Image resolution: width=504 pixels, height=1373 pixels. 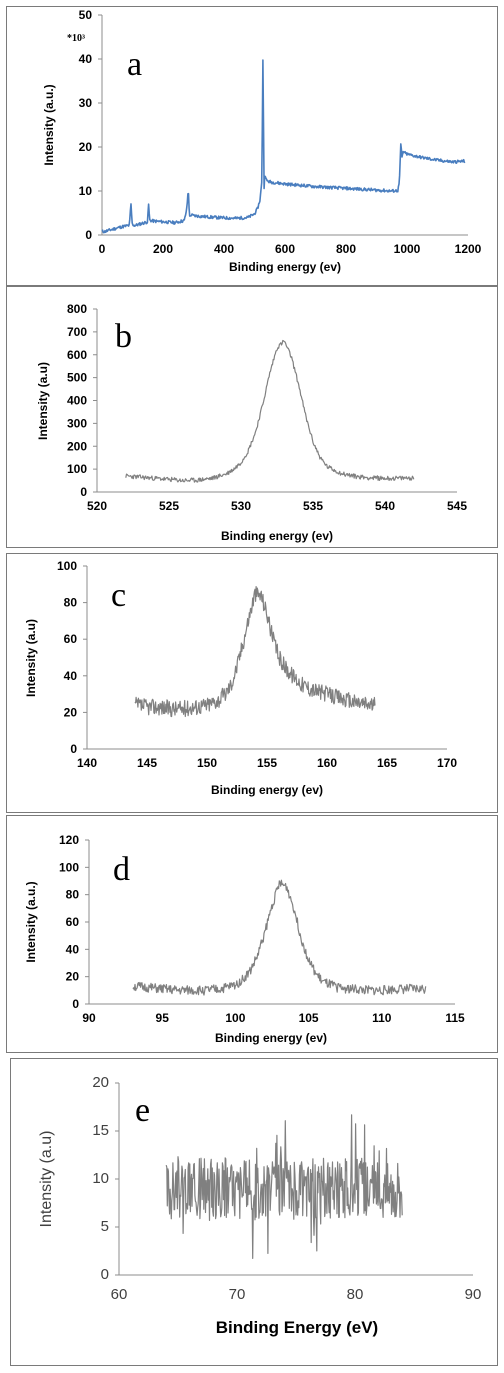 I want to click on panel-letter: a, so click(x=134, y=64).